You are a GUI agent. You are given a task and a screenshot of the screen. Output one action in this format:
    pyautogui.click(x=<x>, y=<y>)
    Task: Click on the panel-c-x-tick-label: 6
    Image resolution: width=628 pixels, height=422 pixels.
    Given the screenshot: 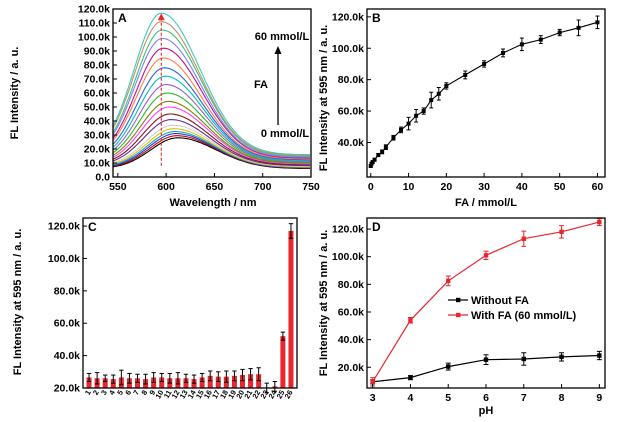 What is the action you would take?
    pyautogui.click(x=128, y=393)
    